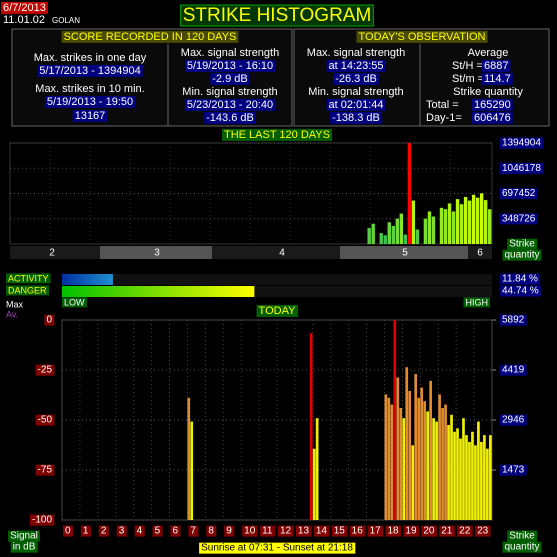 The height and width of the screenshot is (557, 557). Describe the element at coordinates (497, 79) in the screenshot. I see `value: 114.7` at that location.